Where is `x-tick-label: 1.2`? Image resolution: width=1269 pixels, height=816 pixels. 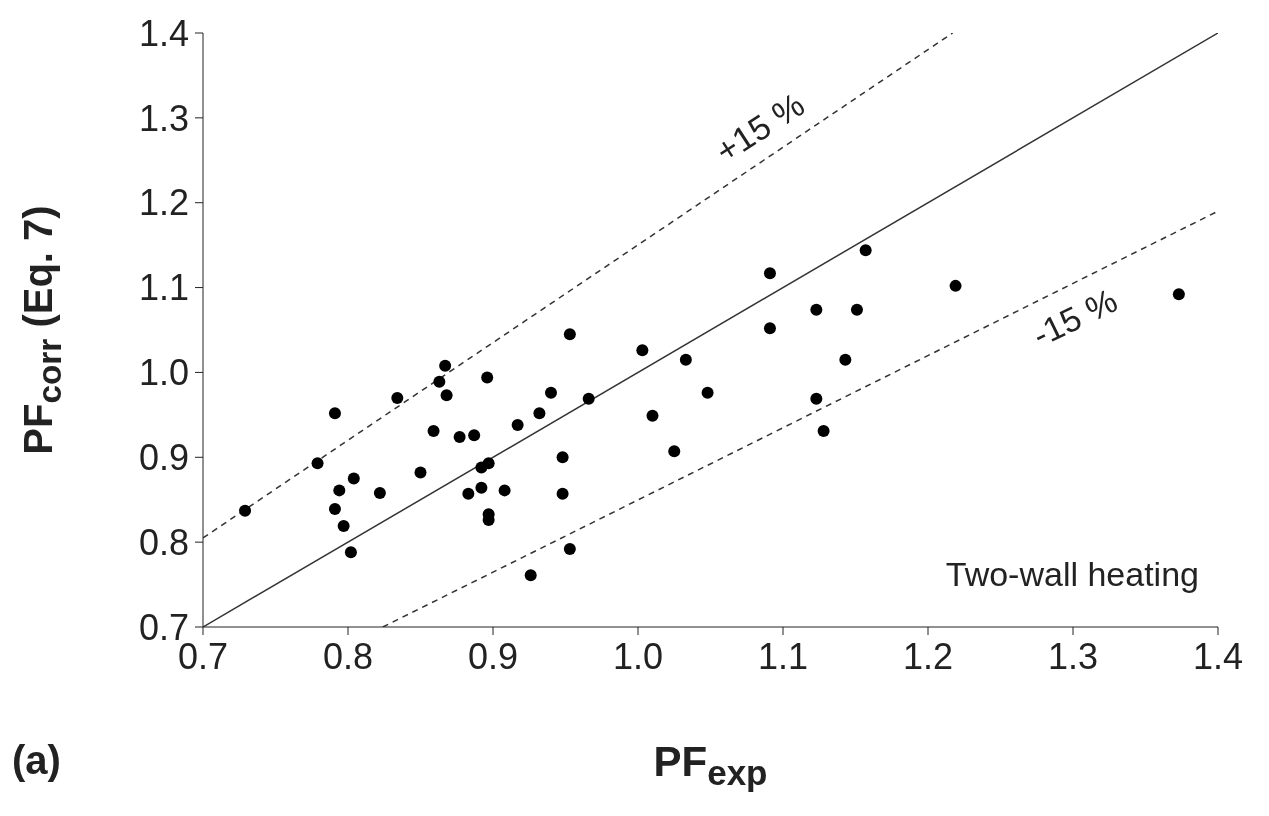
x-tick-label: 1.2 is located at coordinates (928, 656).